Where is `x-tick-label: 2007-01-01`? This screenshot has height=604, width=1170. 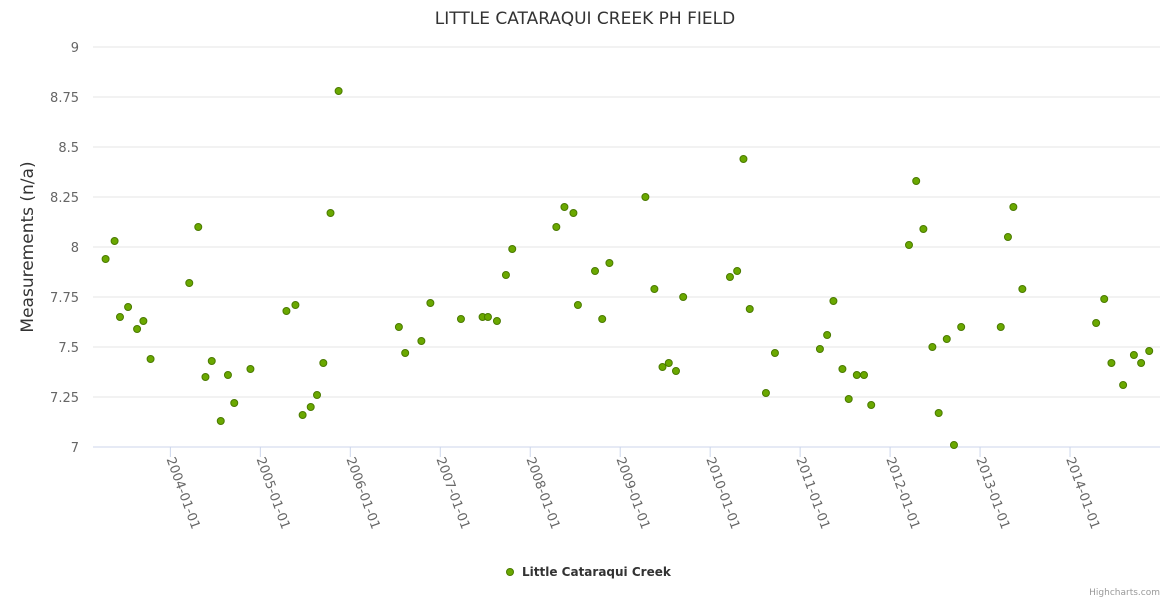
x-tick-label: 2007-01-01 is located at coordinates (453, 493).